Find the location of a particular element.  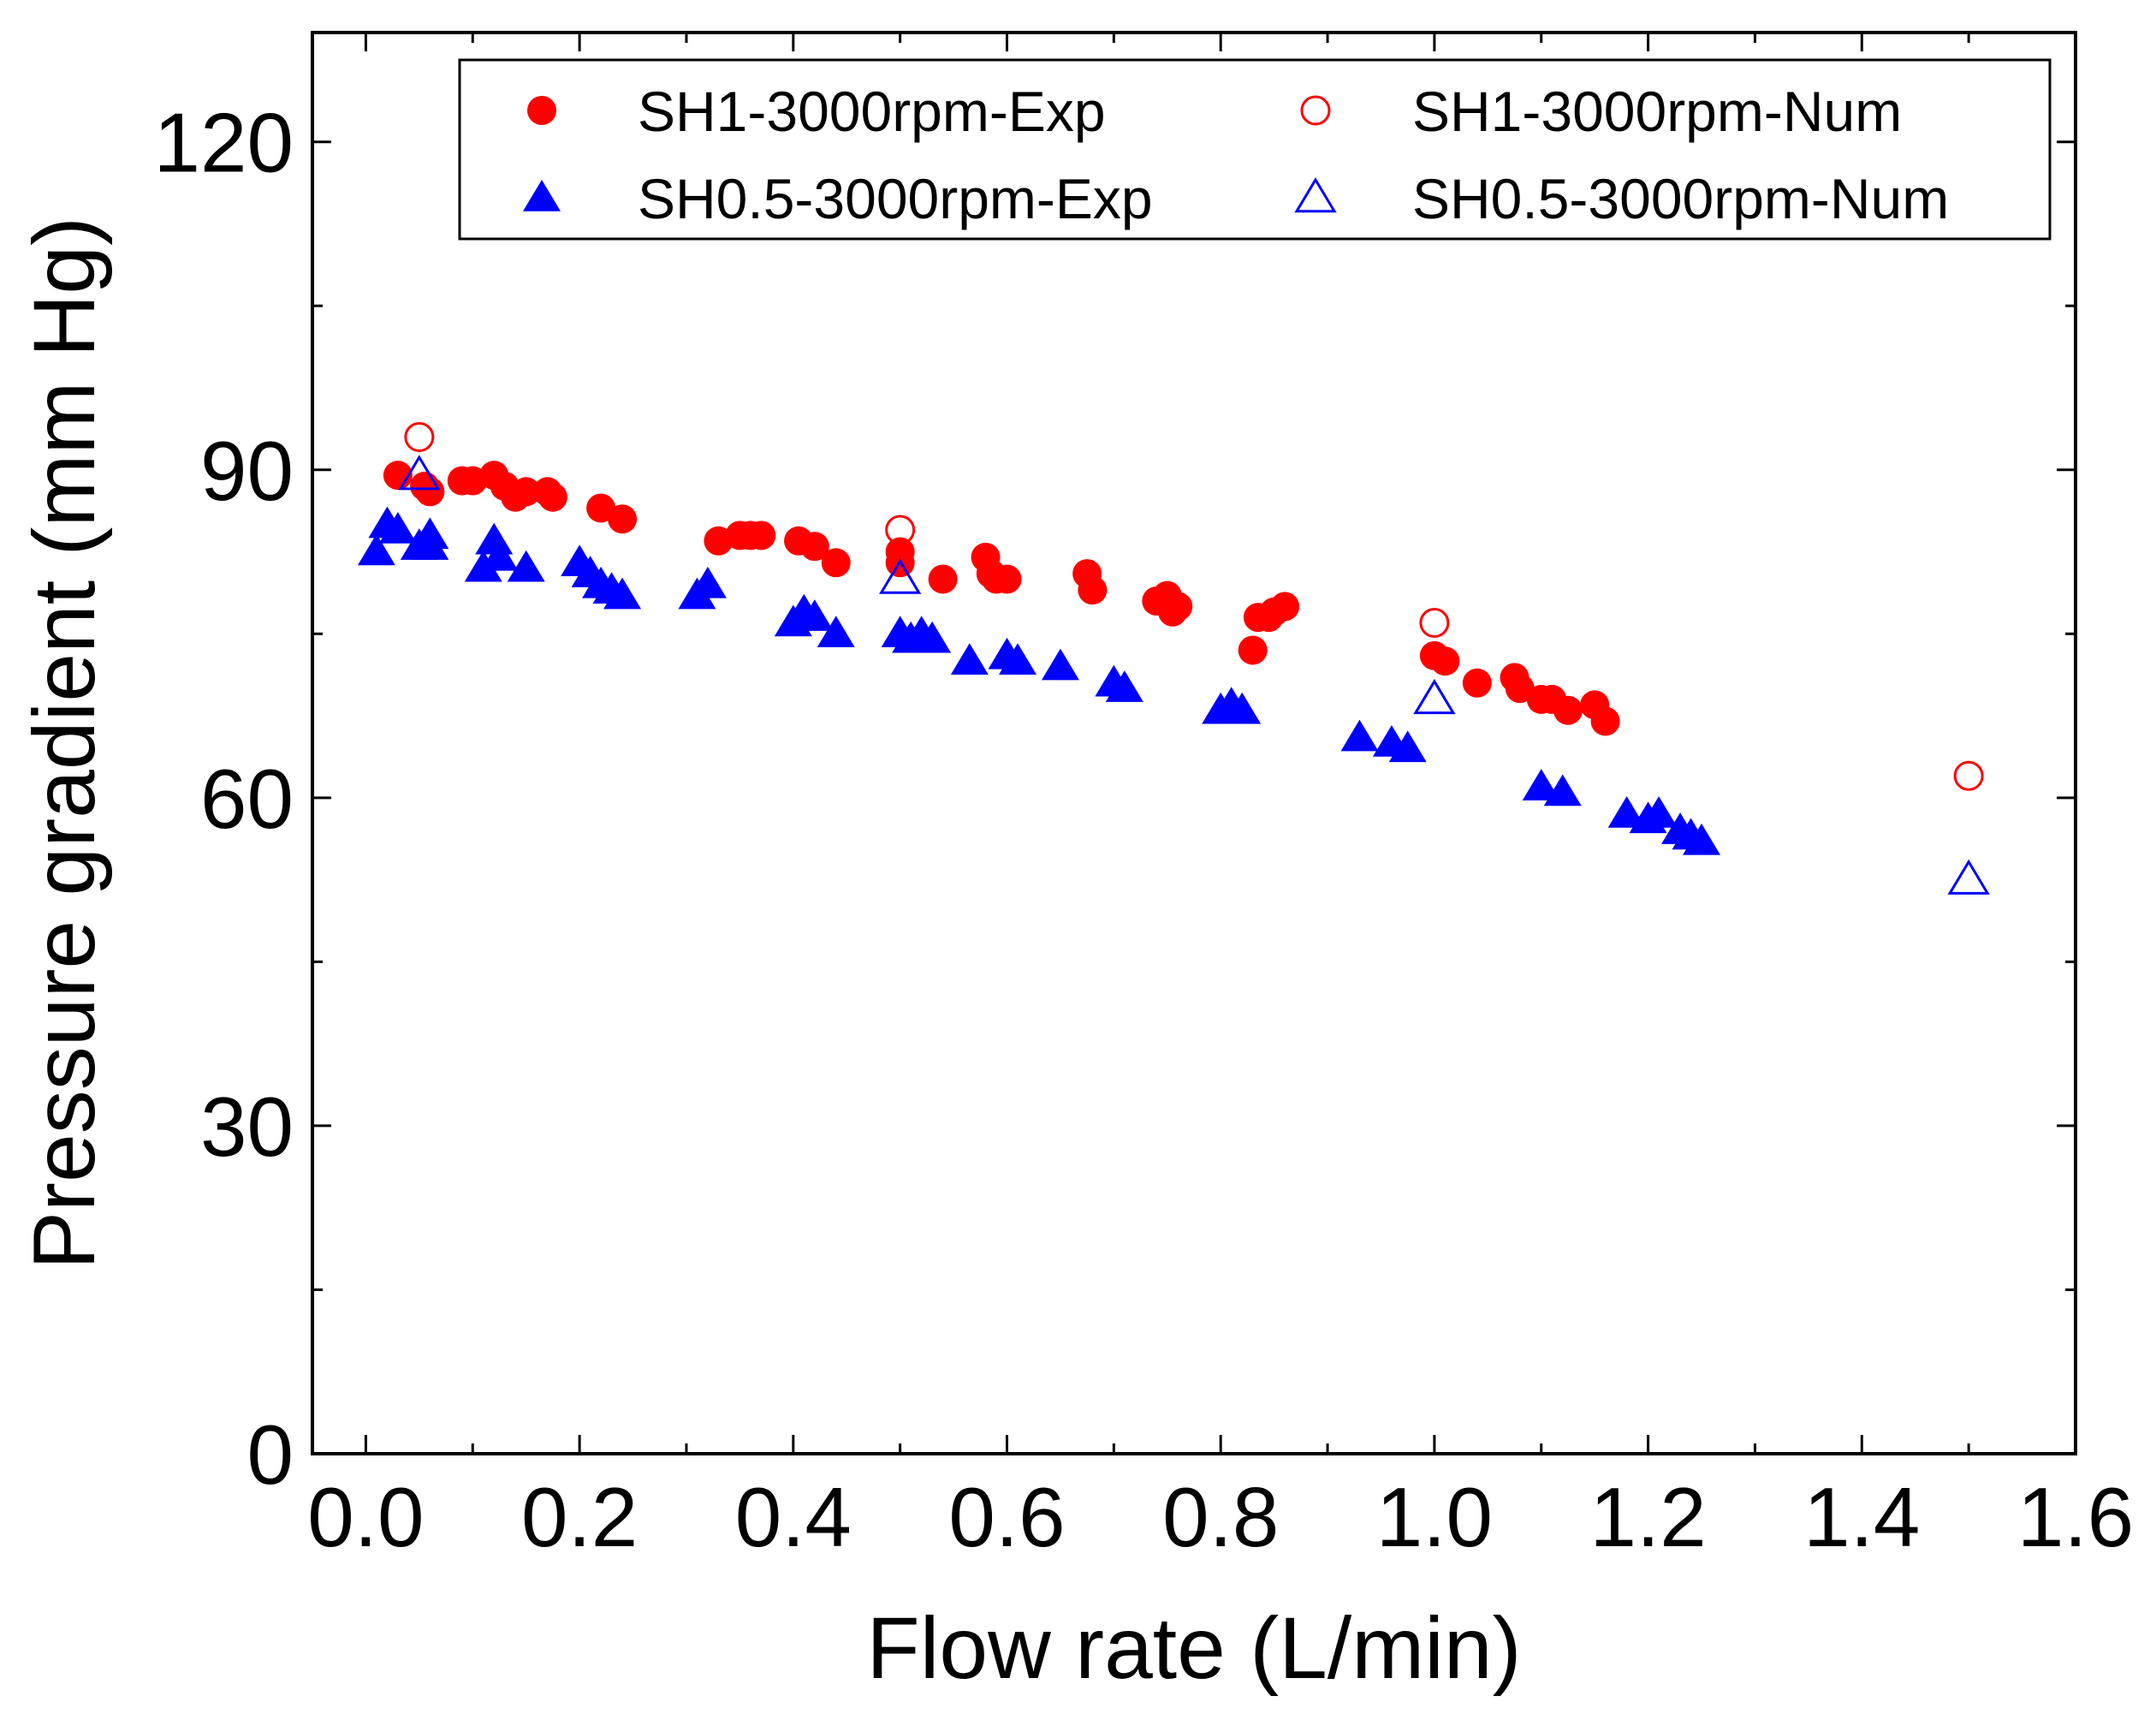

x-tick-label: 0.0 is located at coordinates (365, 1517).